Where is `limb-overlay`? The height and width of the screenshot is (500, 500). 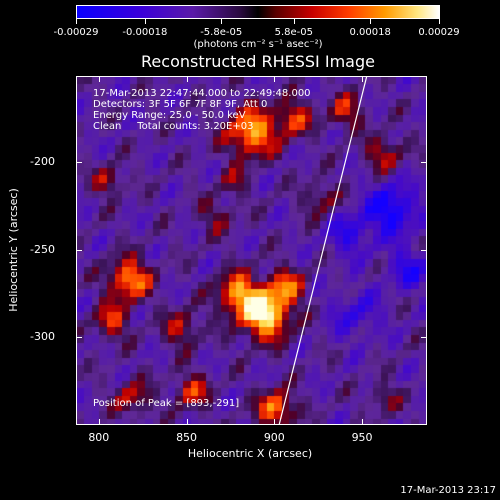
limb-overlay is located at coordinates (323, 250).